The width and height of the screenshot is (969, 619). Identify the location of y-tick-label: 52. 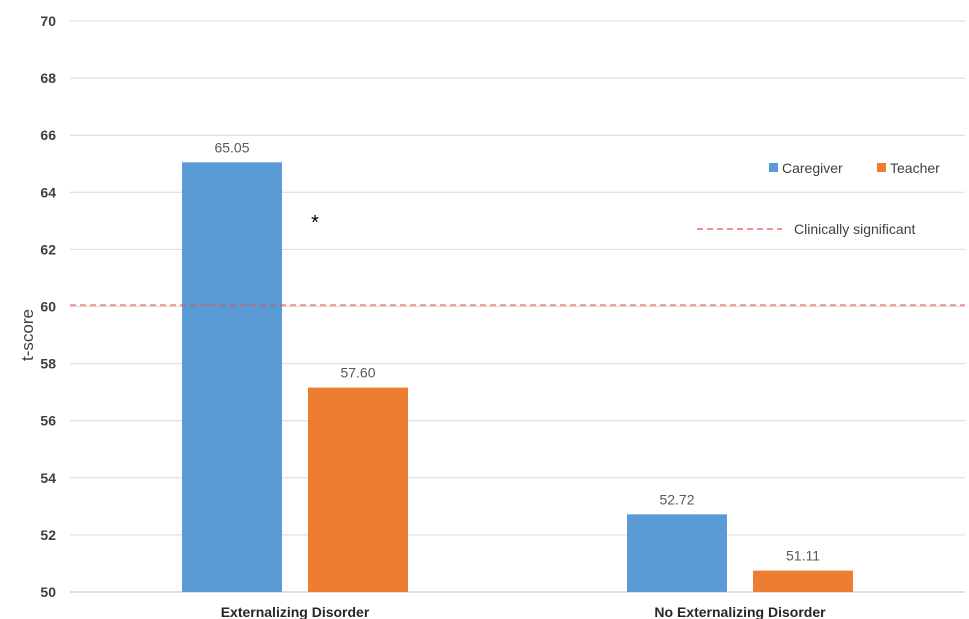
(48, 535).